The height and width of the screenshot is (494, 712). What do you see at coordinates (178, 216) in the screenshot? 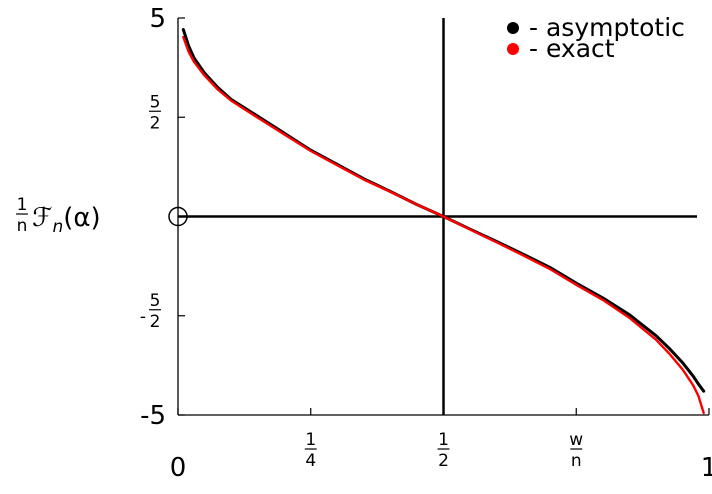
I see `origin-marker` at bounding box center [178, 216].